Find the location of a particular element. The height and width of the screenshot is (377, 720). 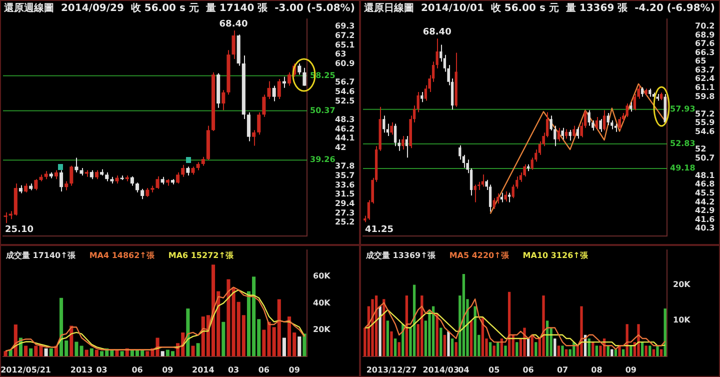

x-tick-label: 09 is located at coordinates (168, 369).